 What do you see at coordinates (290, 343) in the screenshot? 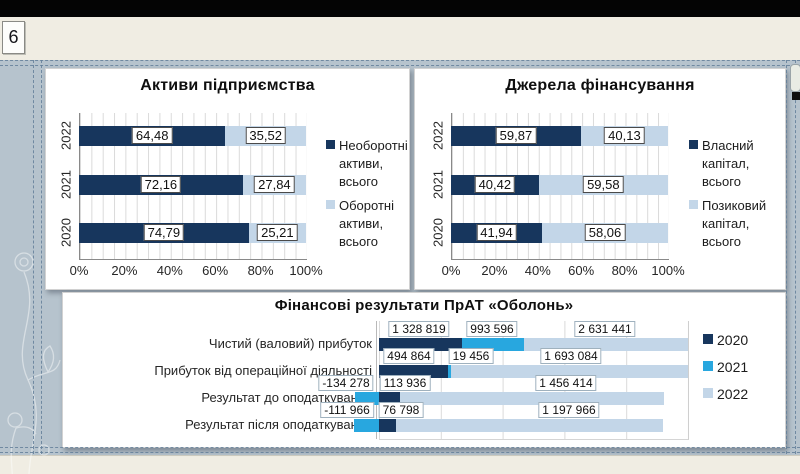
I see `category-label: Чистий (валовий) прибуток` at bounding box center [290, 343].